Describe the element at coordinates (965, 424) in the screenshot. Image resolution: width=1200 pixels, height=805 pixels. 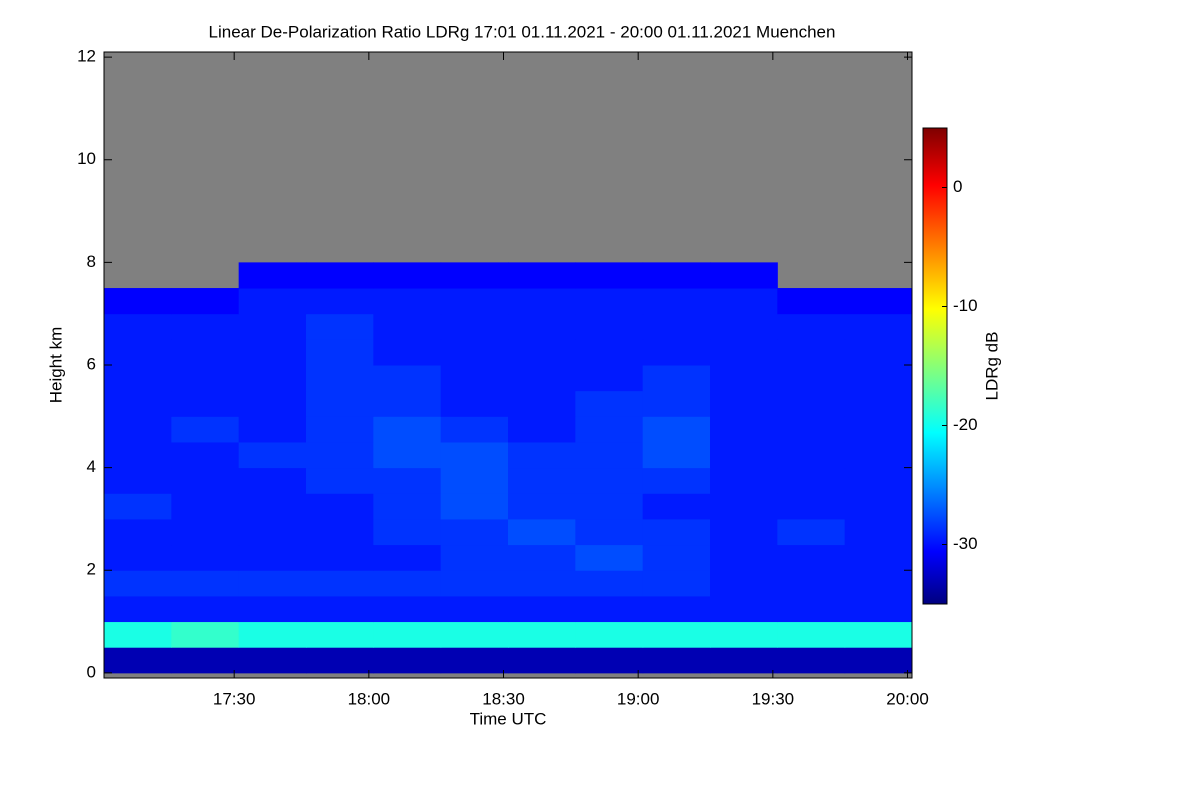
I see `colorbar-tick-label: -20` at that location.